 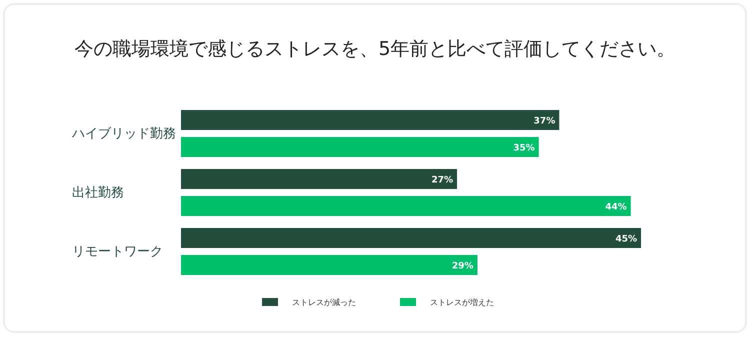 What do you see at coordinates (545, 121) in the screenshot?
I see `data-label: 37%` at bounding box center [545, 121].